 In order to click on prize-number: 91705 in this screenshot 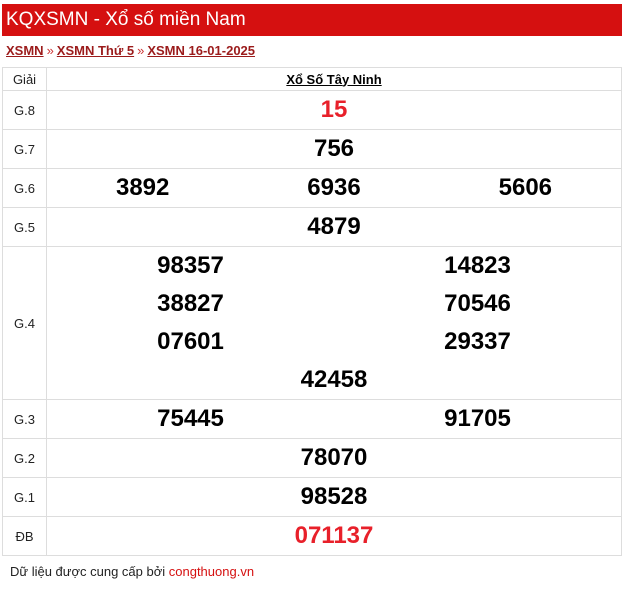, I will do `click(477, 418)`.